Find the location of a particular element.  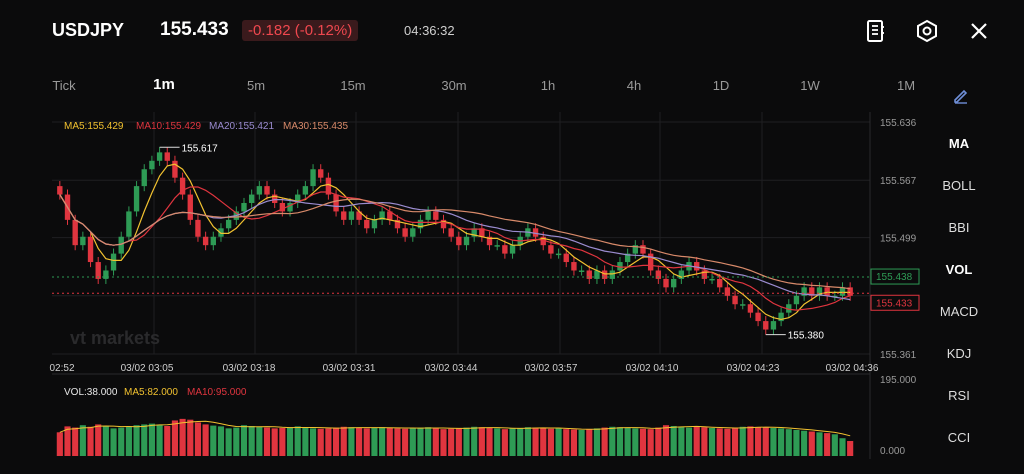

indicator-vol: VOL is located at coordinates (959, 269).